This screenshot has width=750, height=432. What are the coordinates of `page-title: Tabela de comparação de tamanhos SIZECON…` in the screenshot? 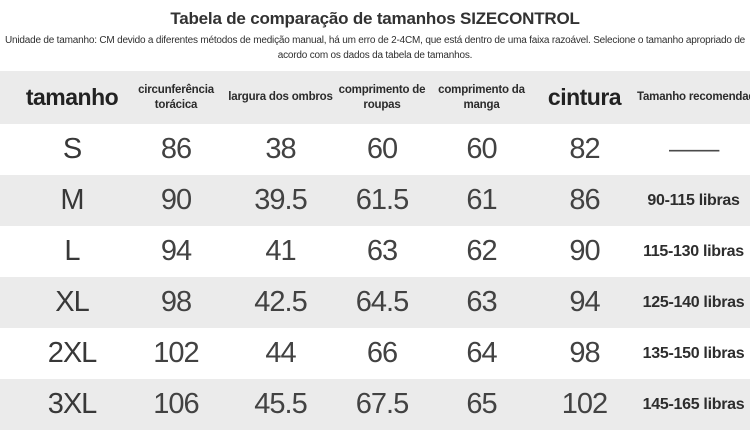 It's located at (375, 18).